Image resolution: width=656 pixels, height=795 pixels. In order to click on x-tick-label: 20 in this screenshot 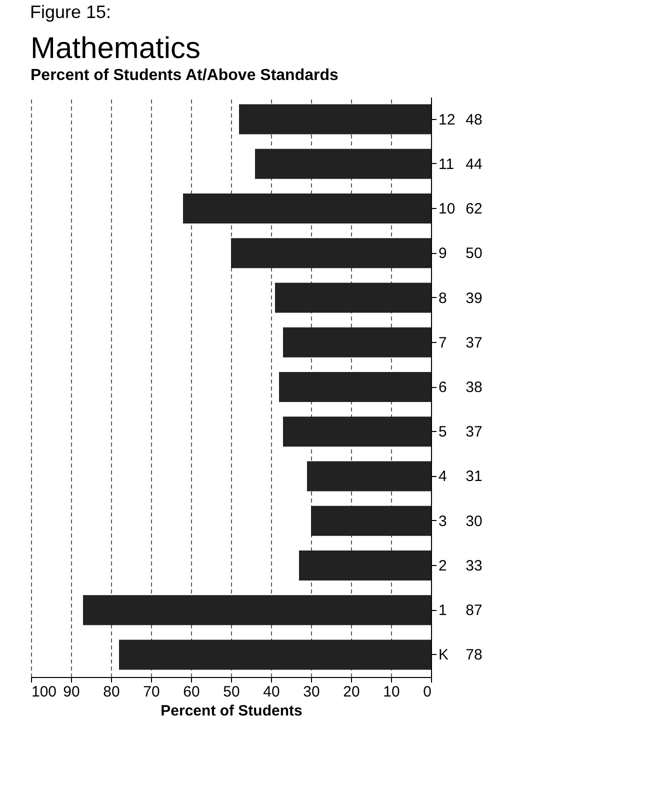, I will do `click(351, 692)`.